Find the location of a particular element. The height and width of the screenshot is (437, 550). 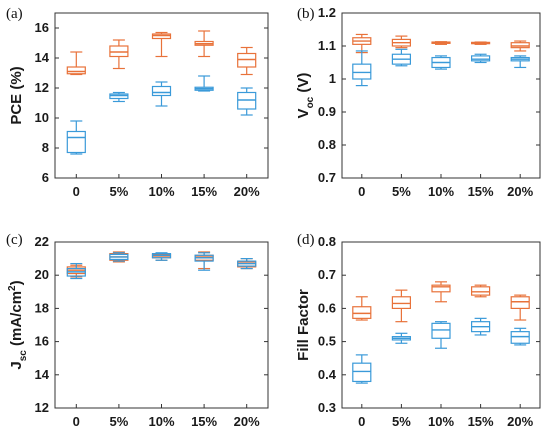

y-tick-label: 0.6 is located at coordinates (327, 307).